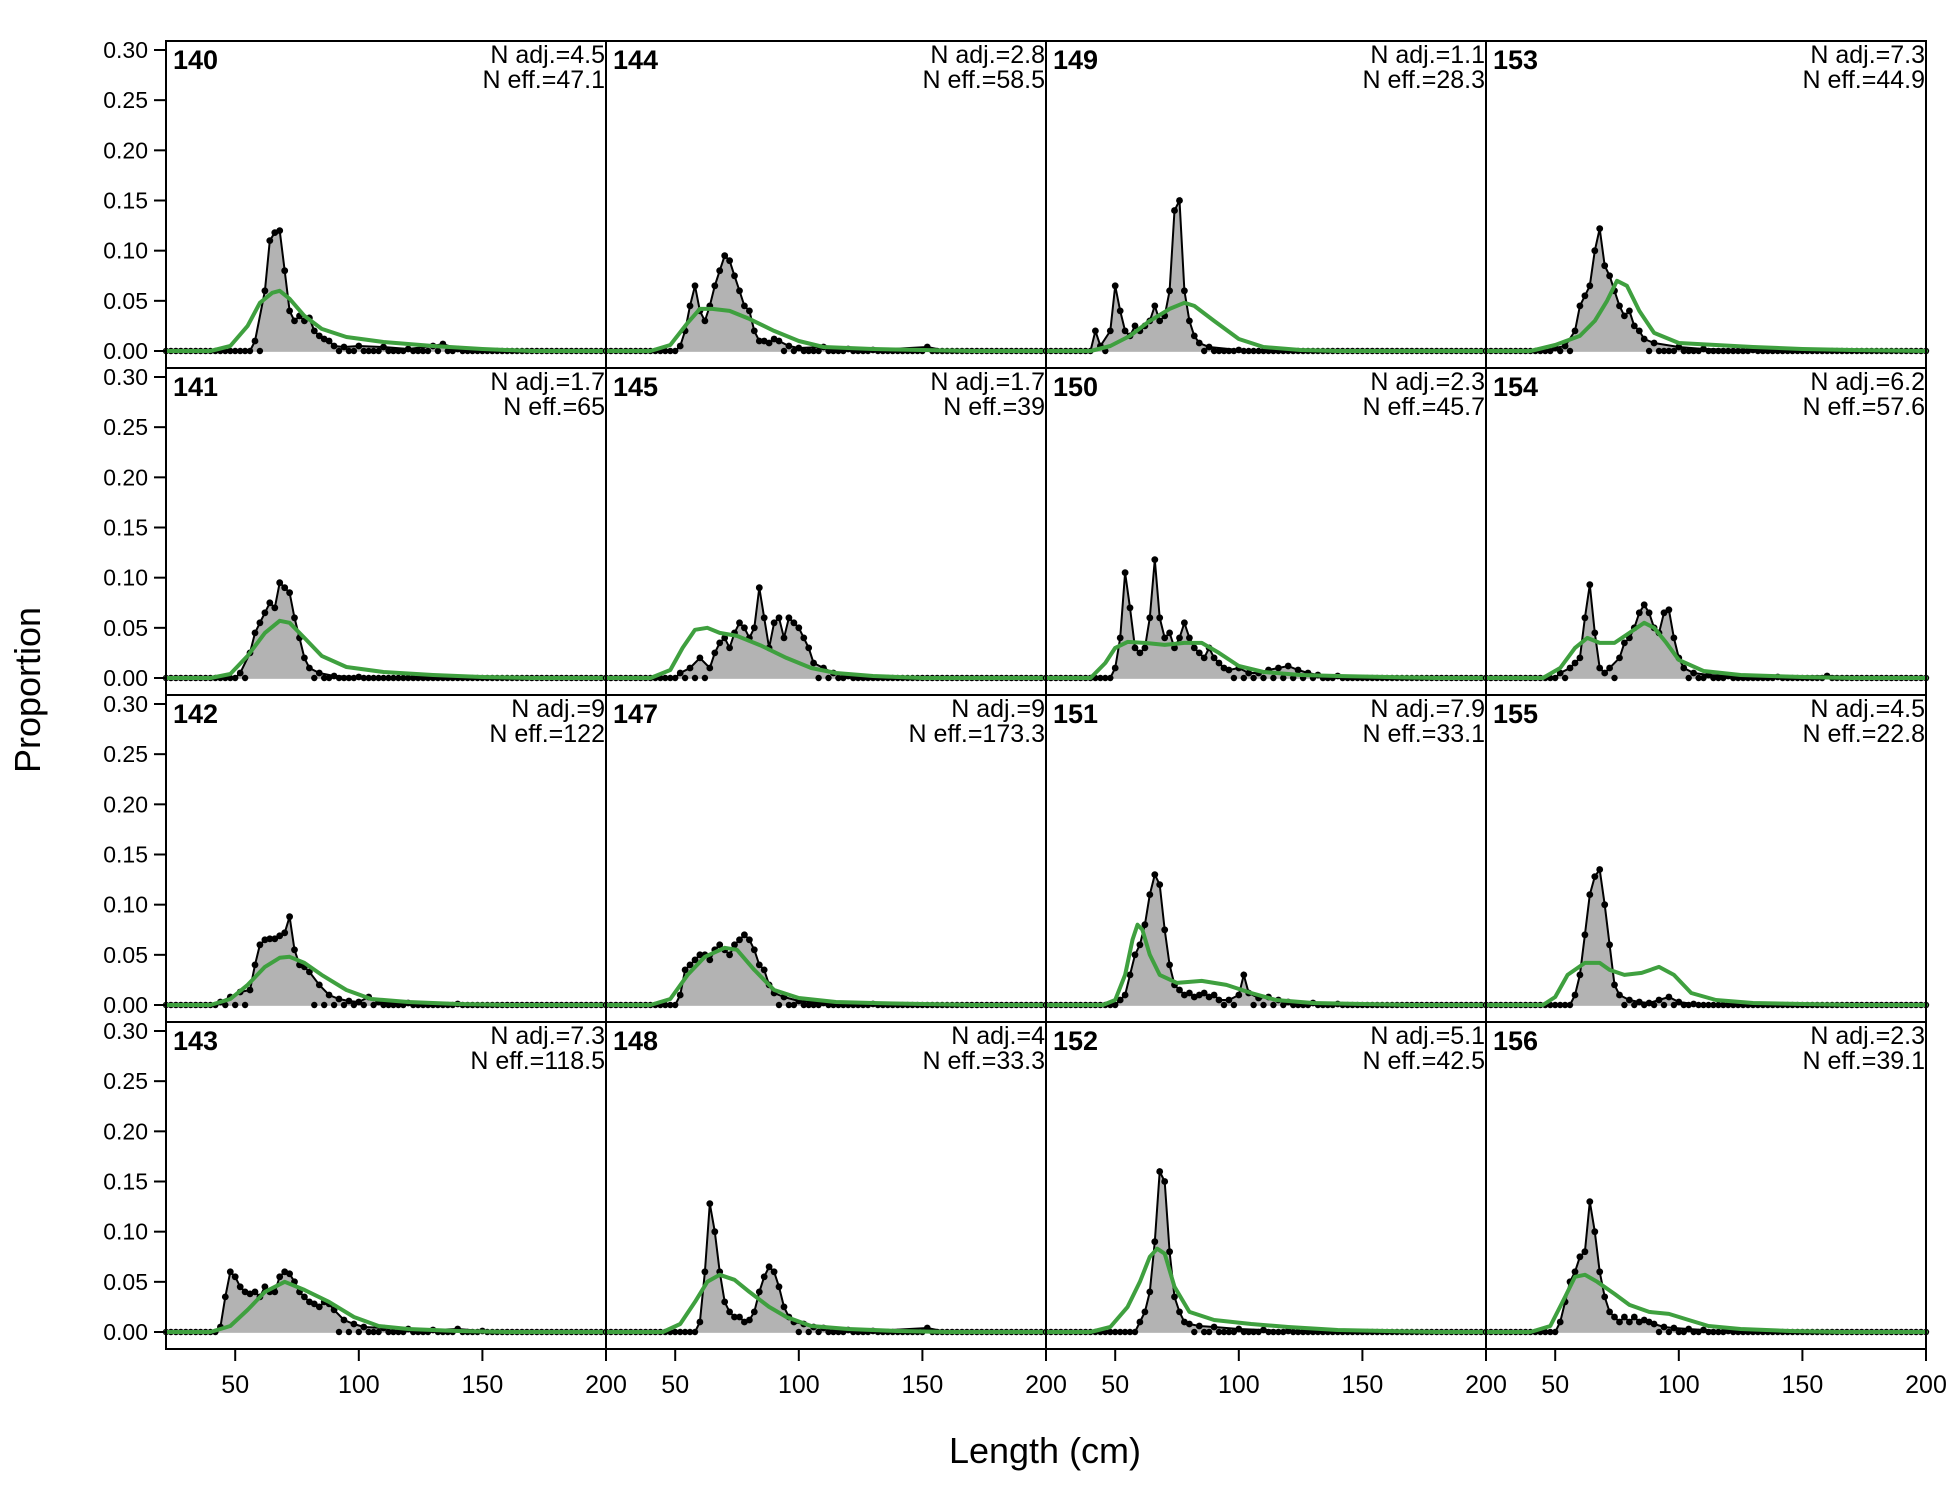 This screenshot has width=1950, height=1505. Describe the element at coordinates (1867, 709) in the screenshot. I see `n-adj-label: N adj.=4.5` at that location.